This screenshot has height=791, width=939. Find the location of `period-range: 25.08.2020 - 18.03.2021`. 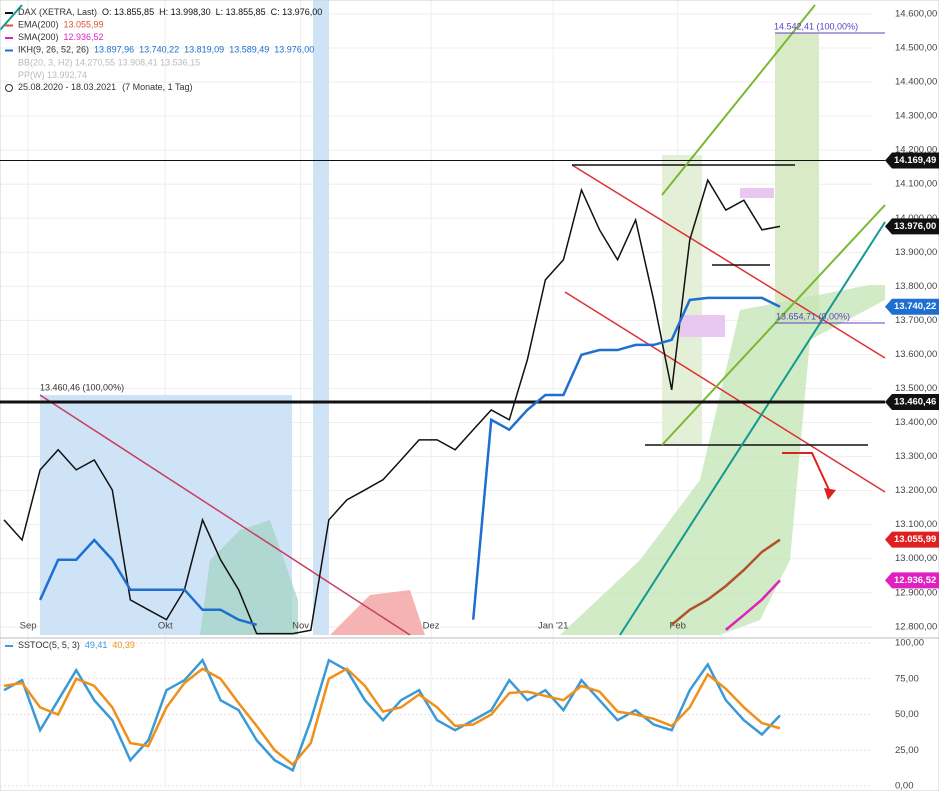

period-range: 25.08.2020 - 18.03.2021 is located at coordinates (67, 87).